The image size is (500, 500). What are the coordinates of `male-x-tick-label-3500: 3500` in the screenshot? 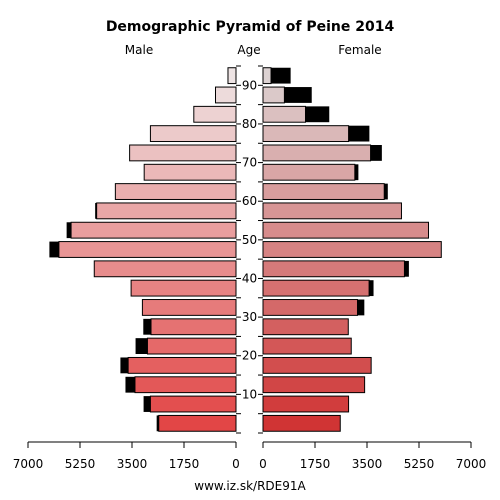 It's located at (132, 464).